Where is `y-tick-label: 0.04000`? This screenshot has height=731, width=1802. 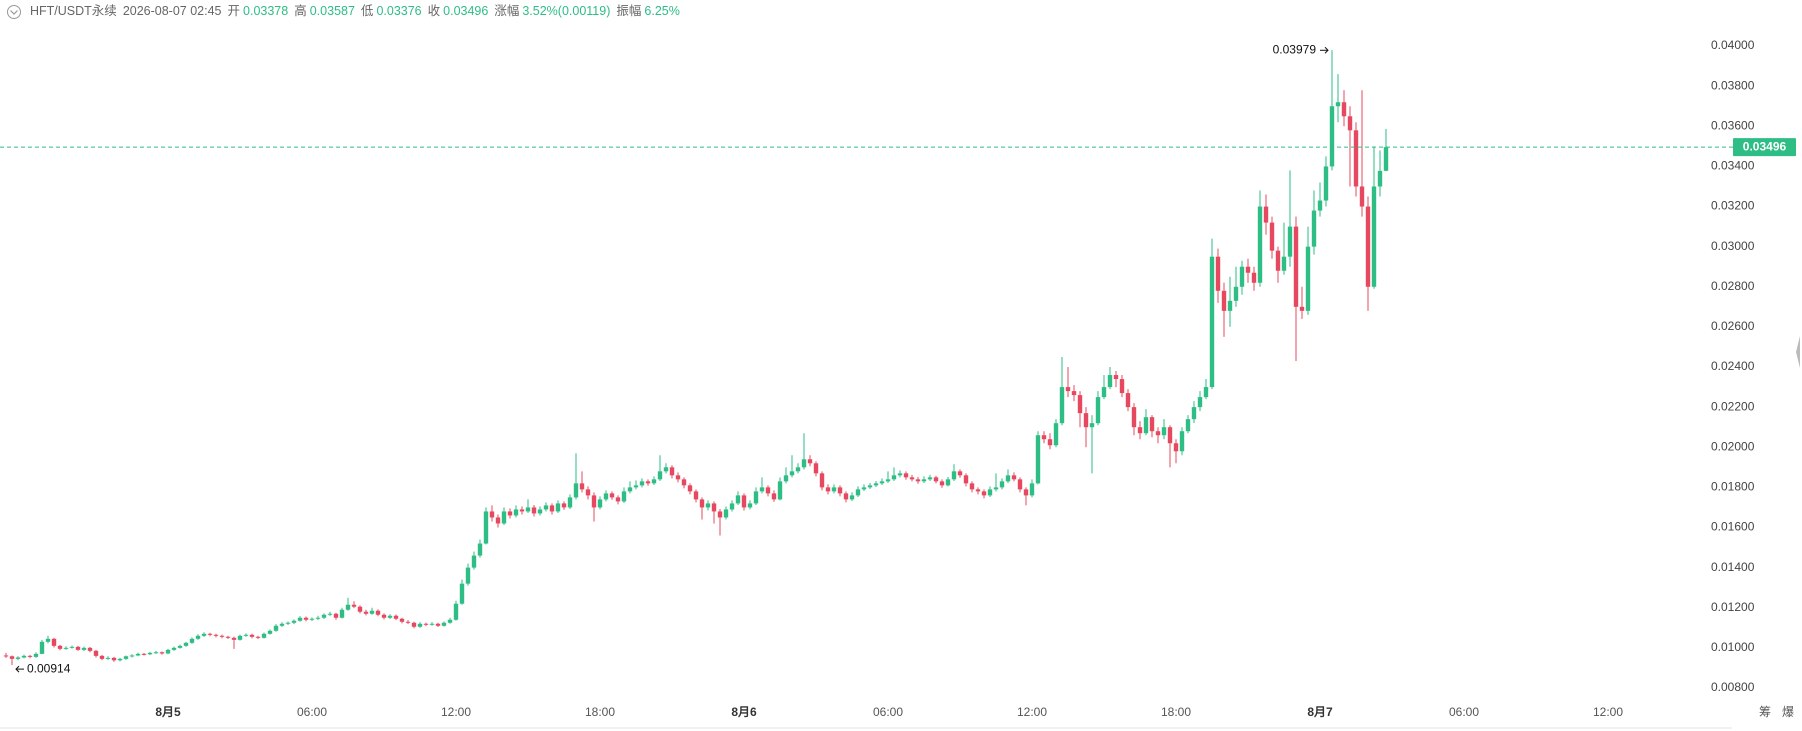 y-tick-label: 0.04000 is located at coordinates (1733, 45).